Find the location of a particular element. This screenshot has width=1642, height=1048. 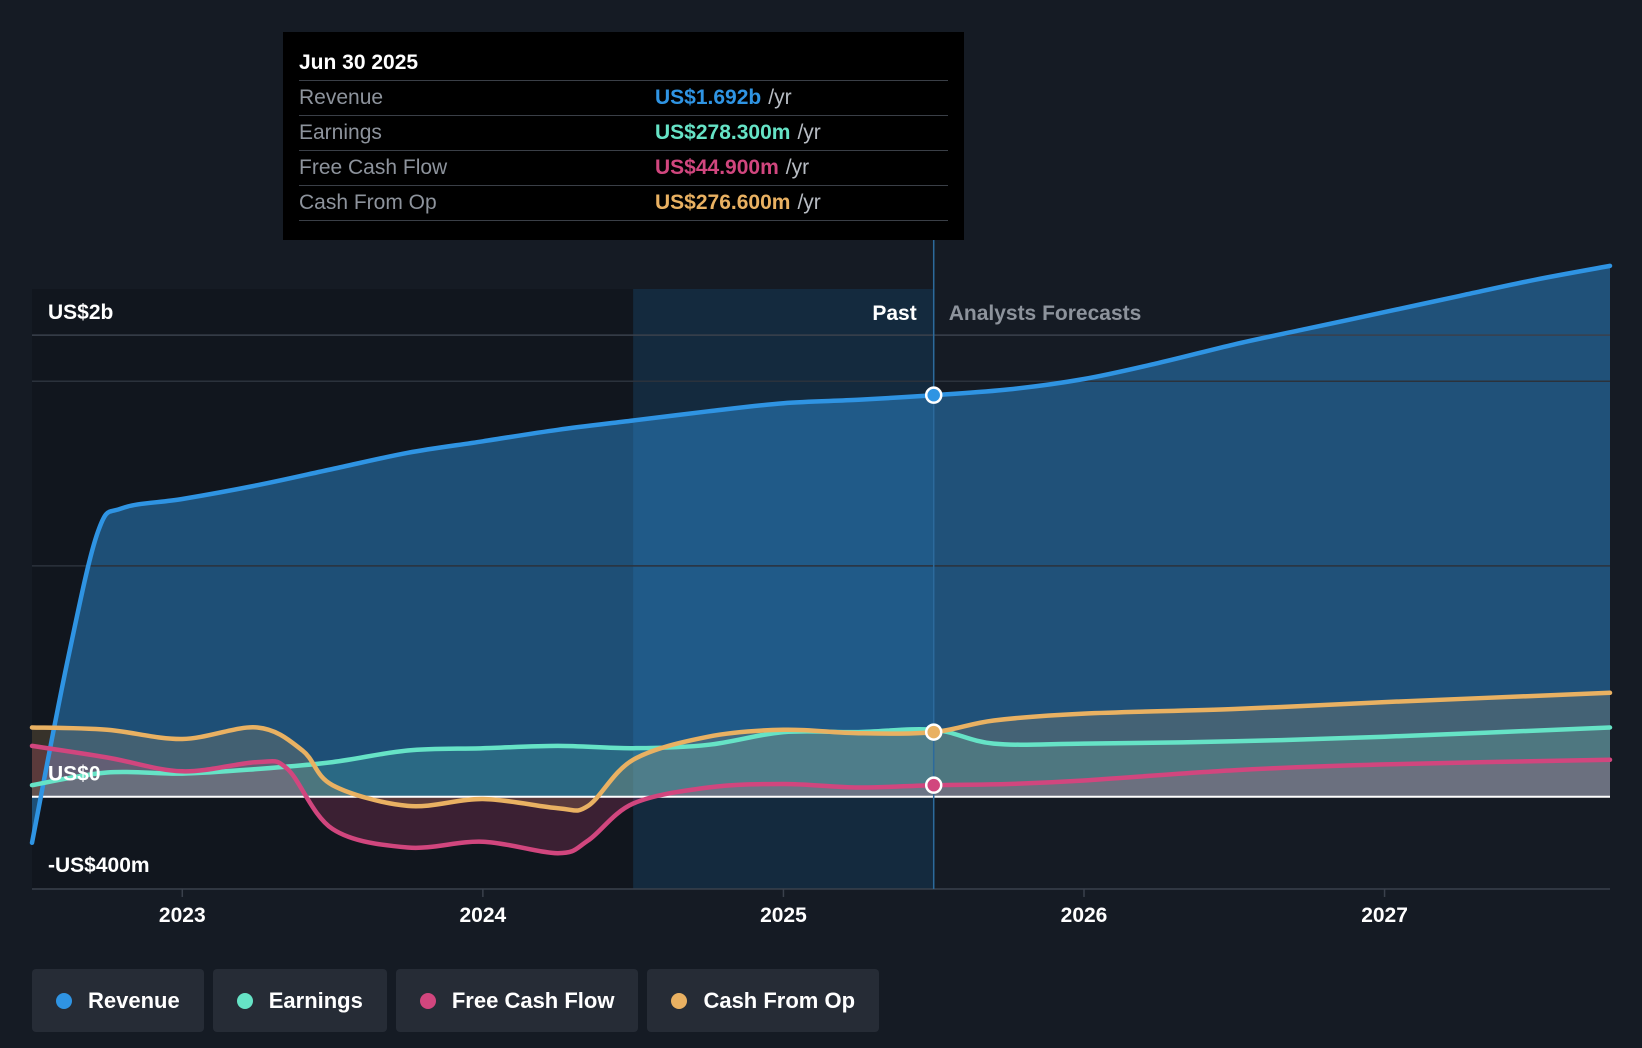

line-cash-from-op is located at coordinates (821, 751).